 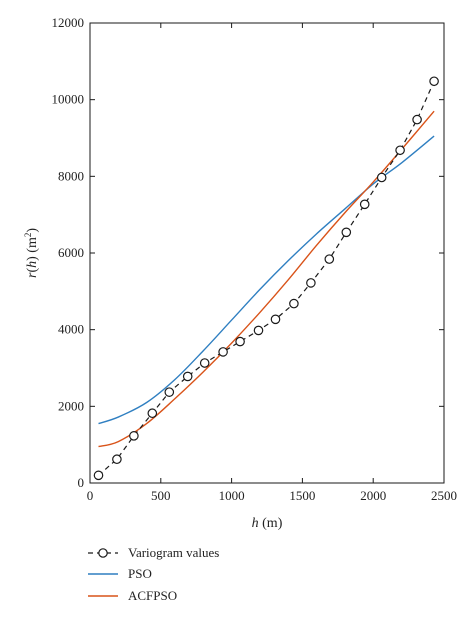 I want to click on x-tick-label: 0, so click(x=90, y=495).